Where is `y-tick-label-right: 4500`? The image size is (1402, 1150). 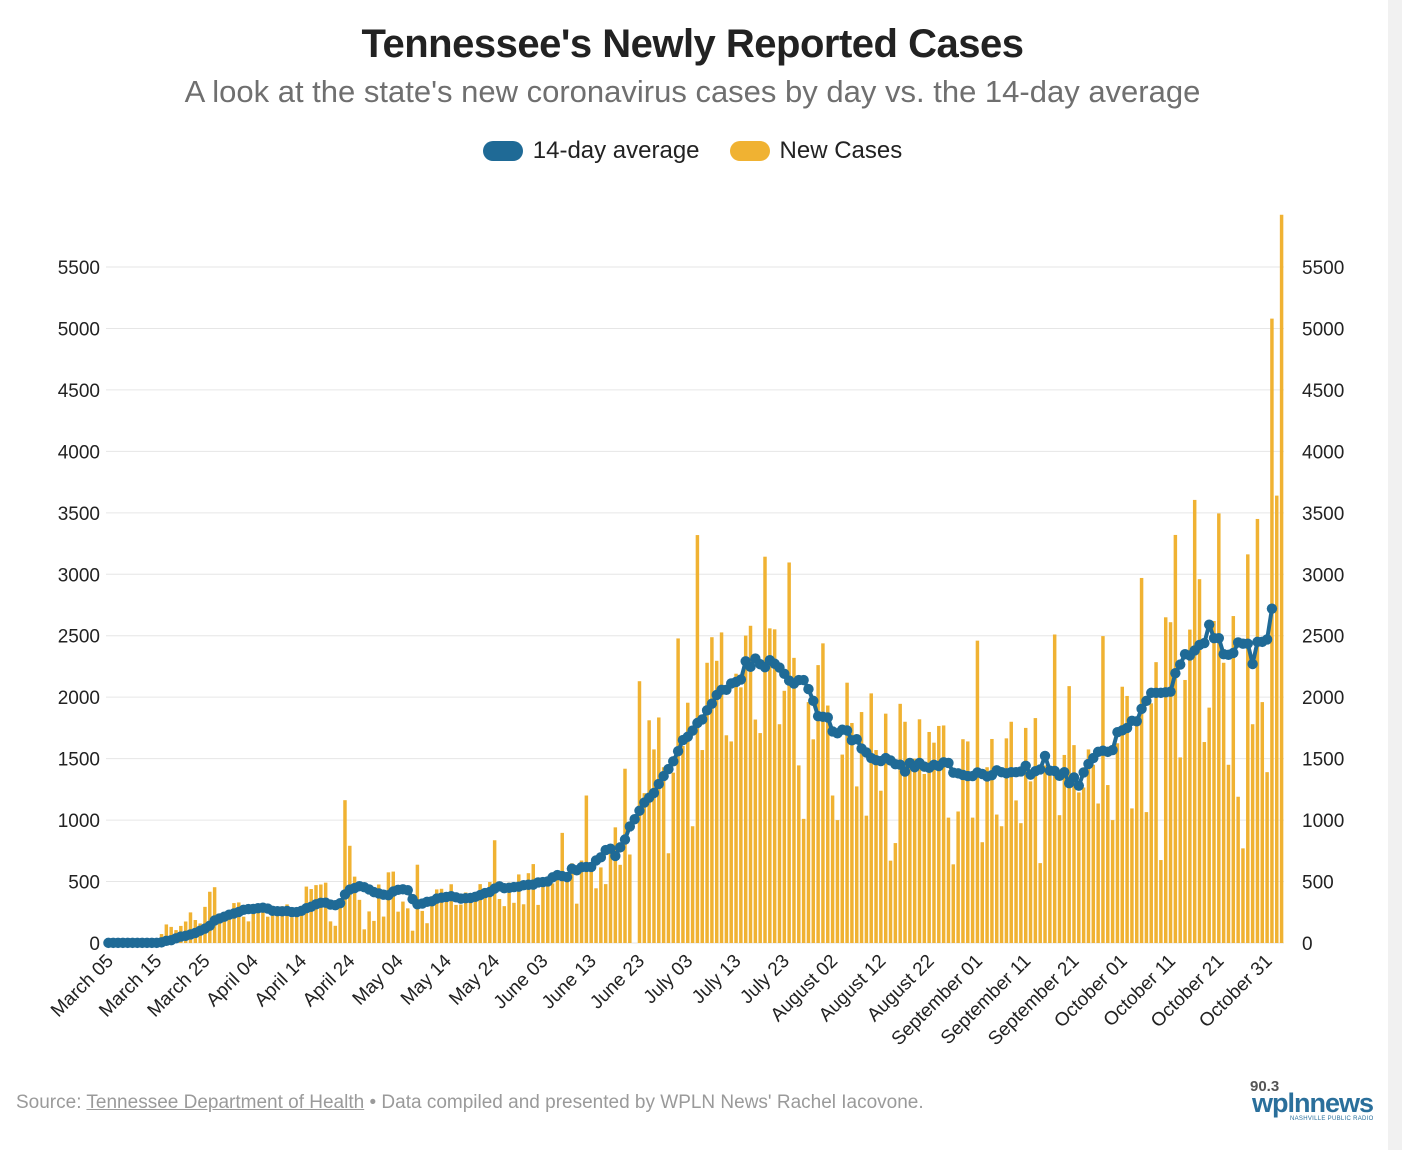
y-tick-label-right: 4500 is located at coordinates (1323, 391).